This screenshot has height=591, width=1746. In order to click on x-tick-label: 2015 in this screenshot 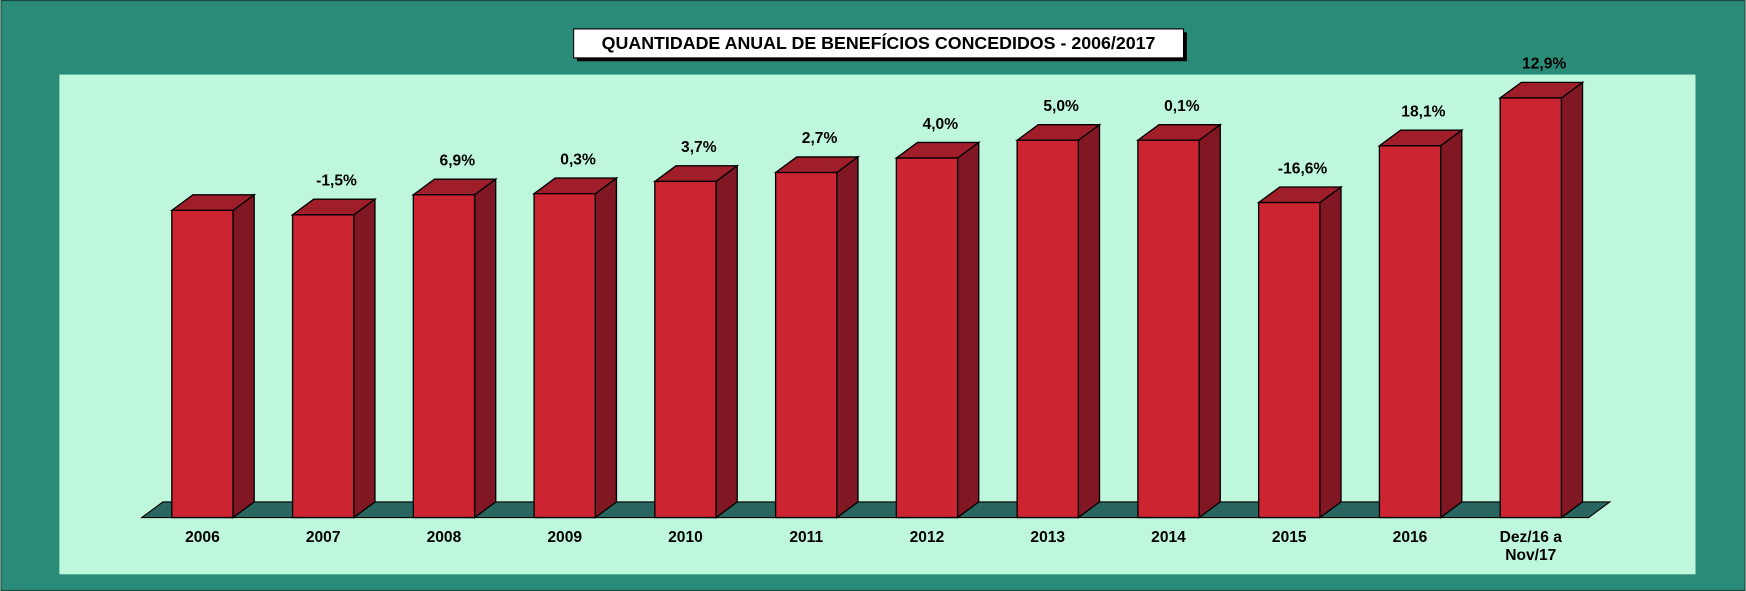, I will do `click(1289, 536)`.